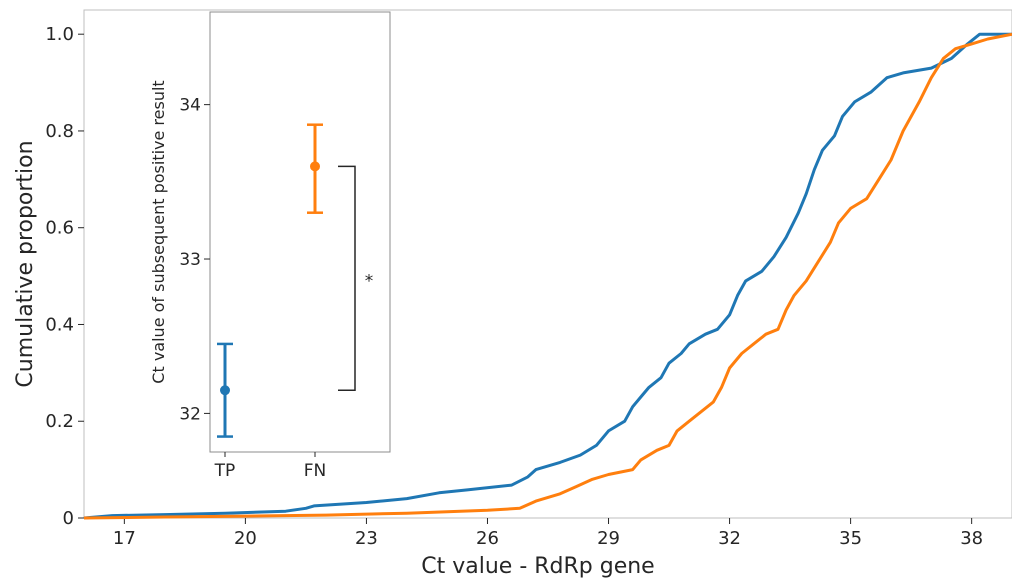 This screenshot has height=583, width=1012. I want to click on inset-y-tick-label: 34, so click(190, 106).